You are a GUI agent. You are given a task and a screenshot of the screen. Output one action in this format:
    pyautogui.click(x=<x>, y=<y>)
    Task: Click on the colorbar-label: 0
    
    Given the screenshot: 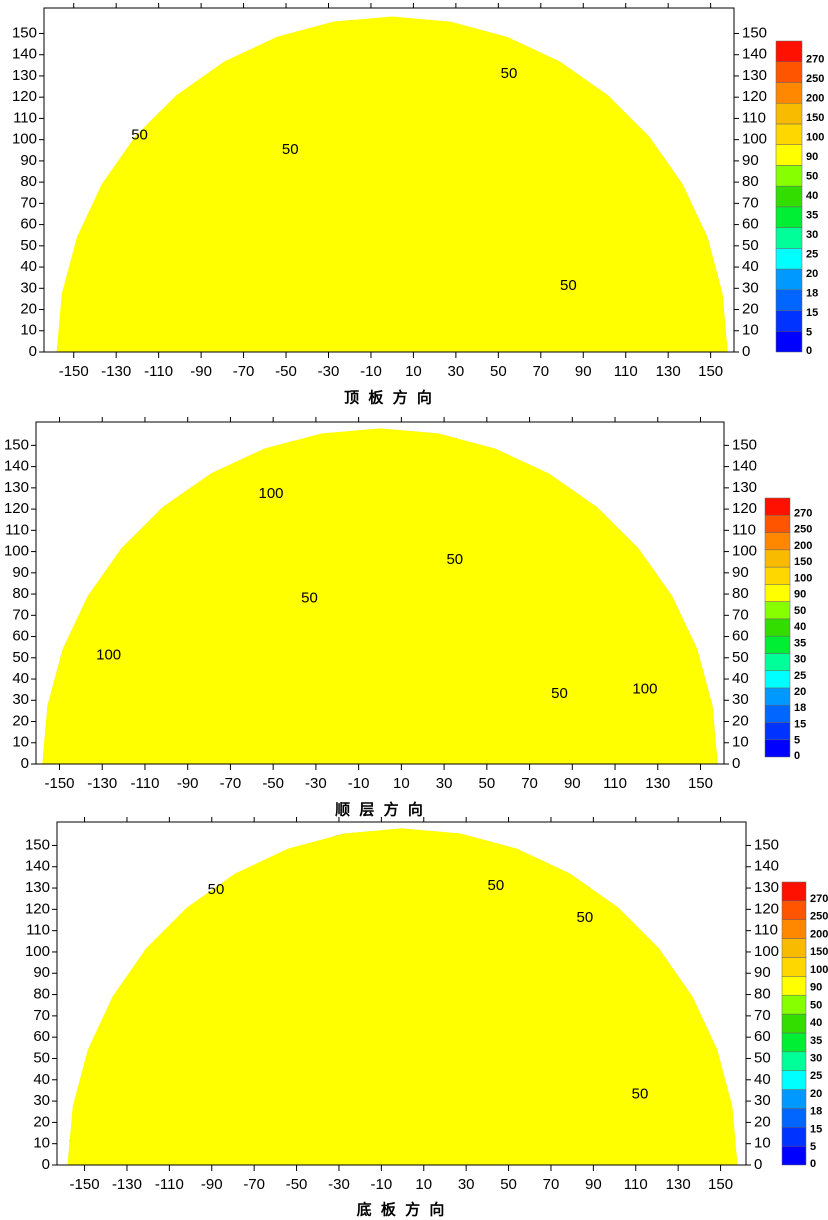 What is the action you would take?
    pyautogui.click(x=797, y=756)
    